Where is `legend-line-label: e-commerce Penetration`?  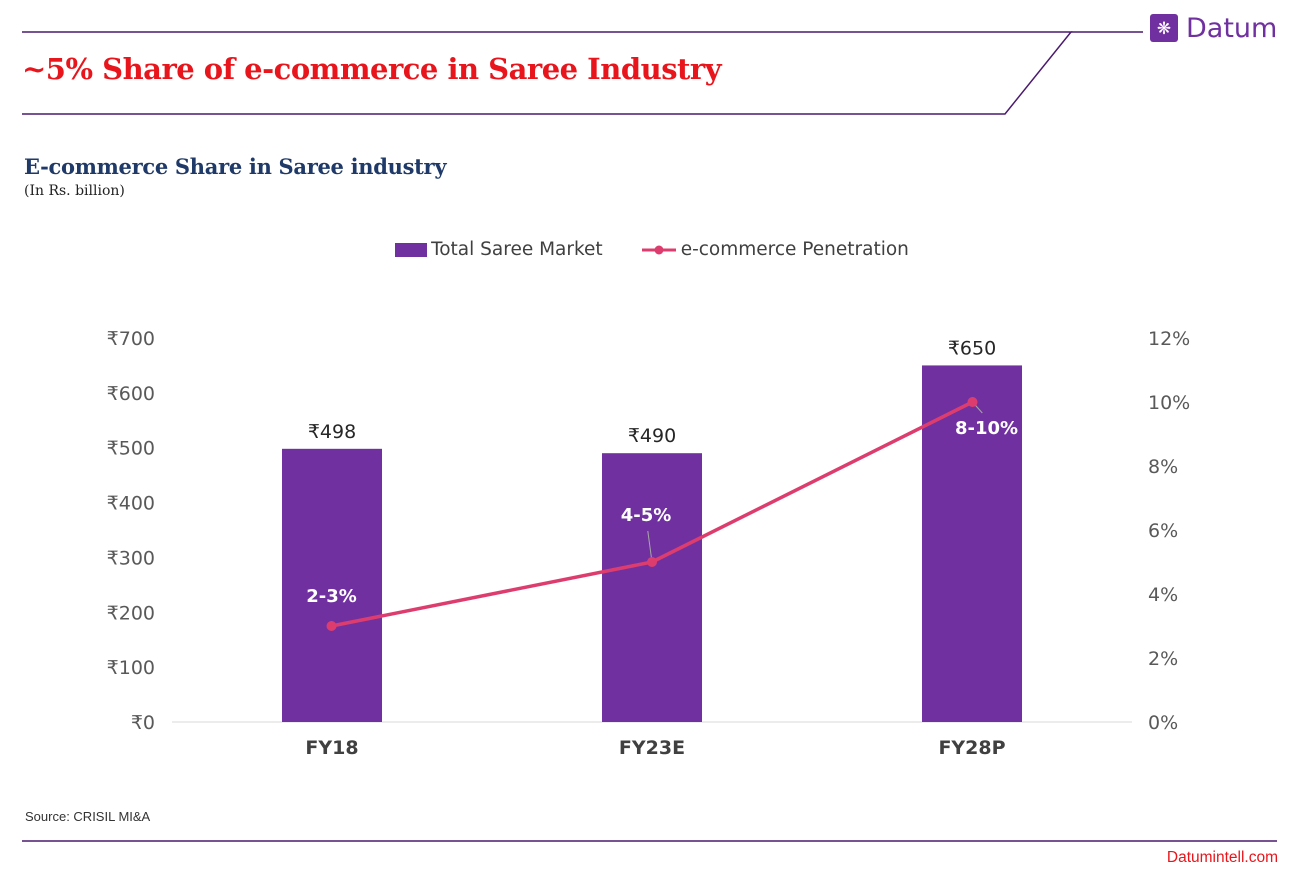
legend-line-label: e-commerce Penetration is located at coordinates (794, 249).